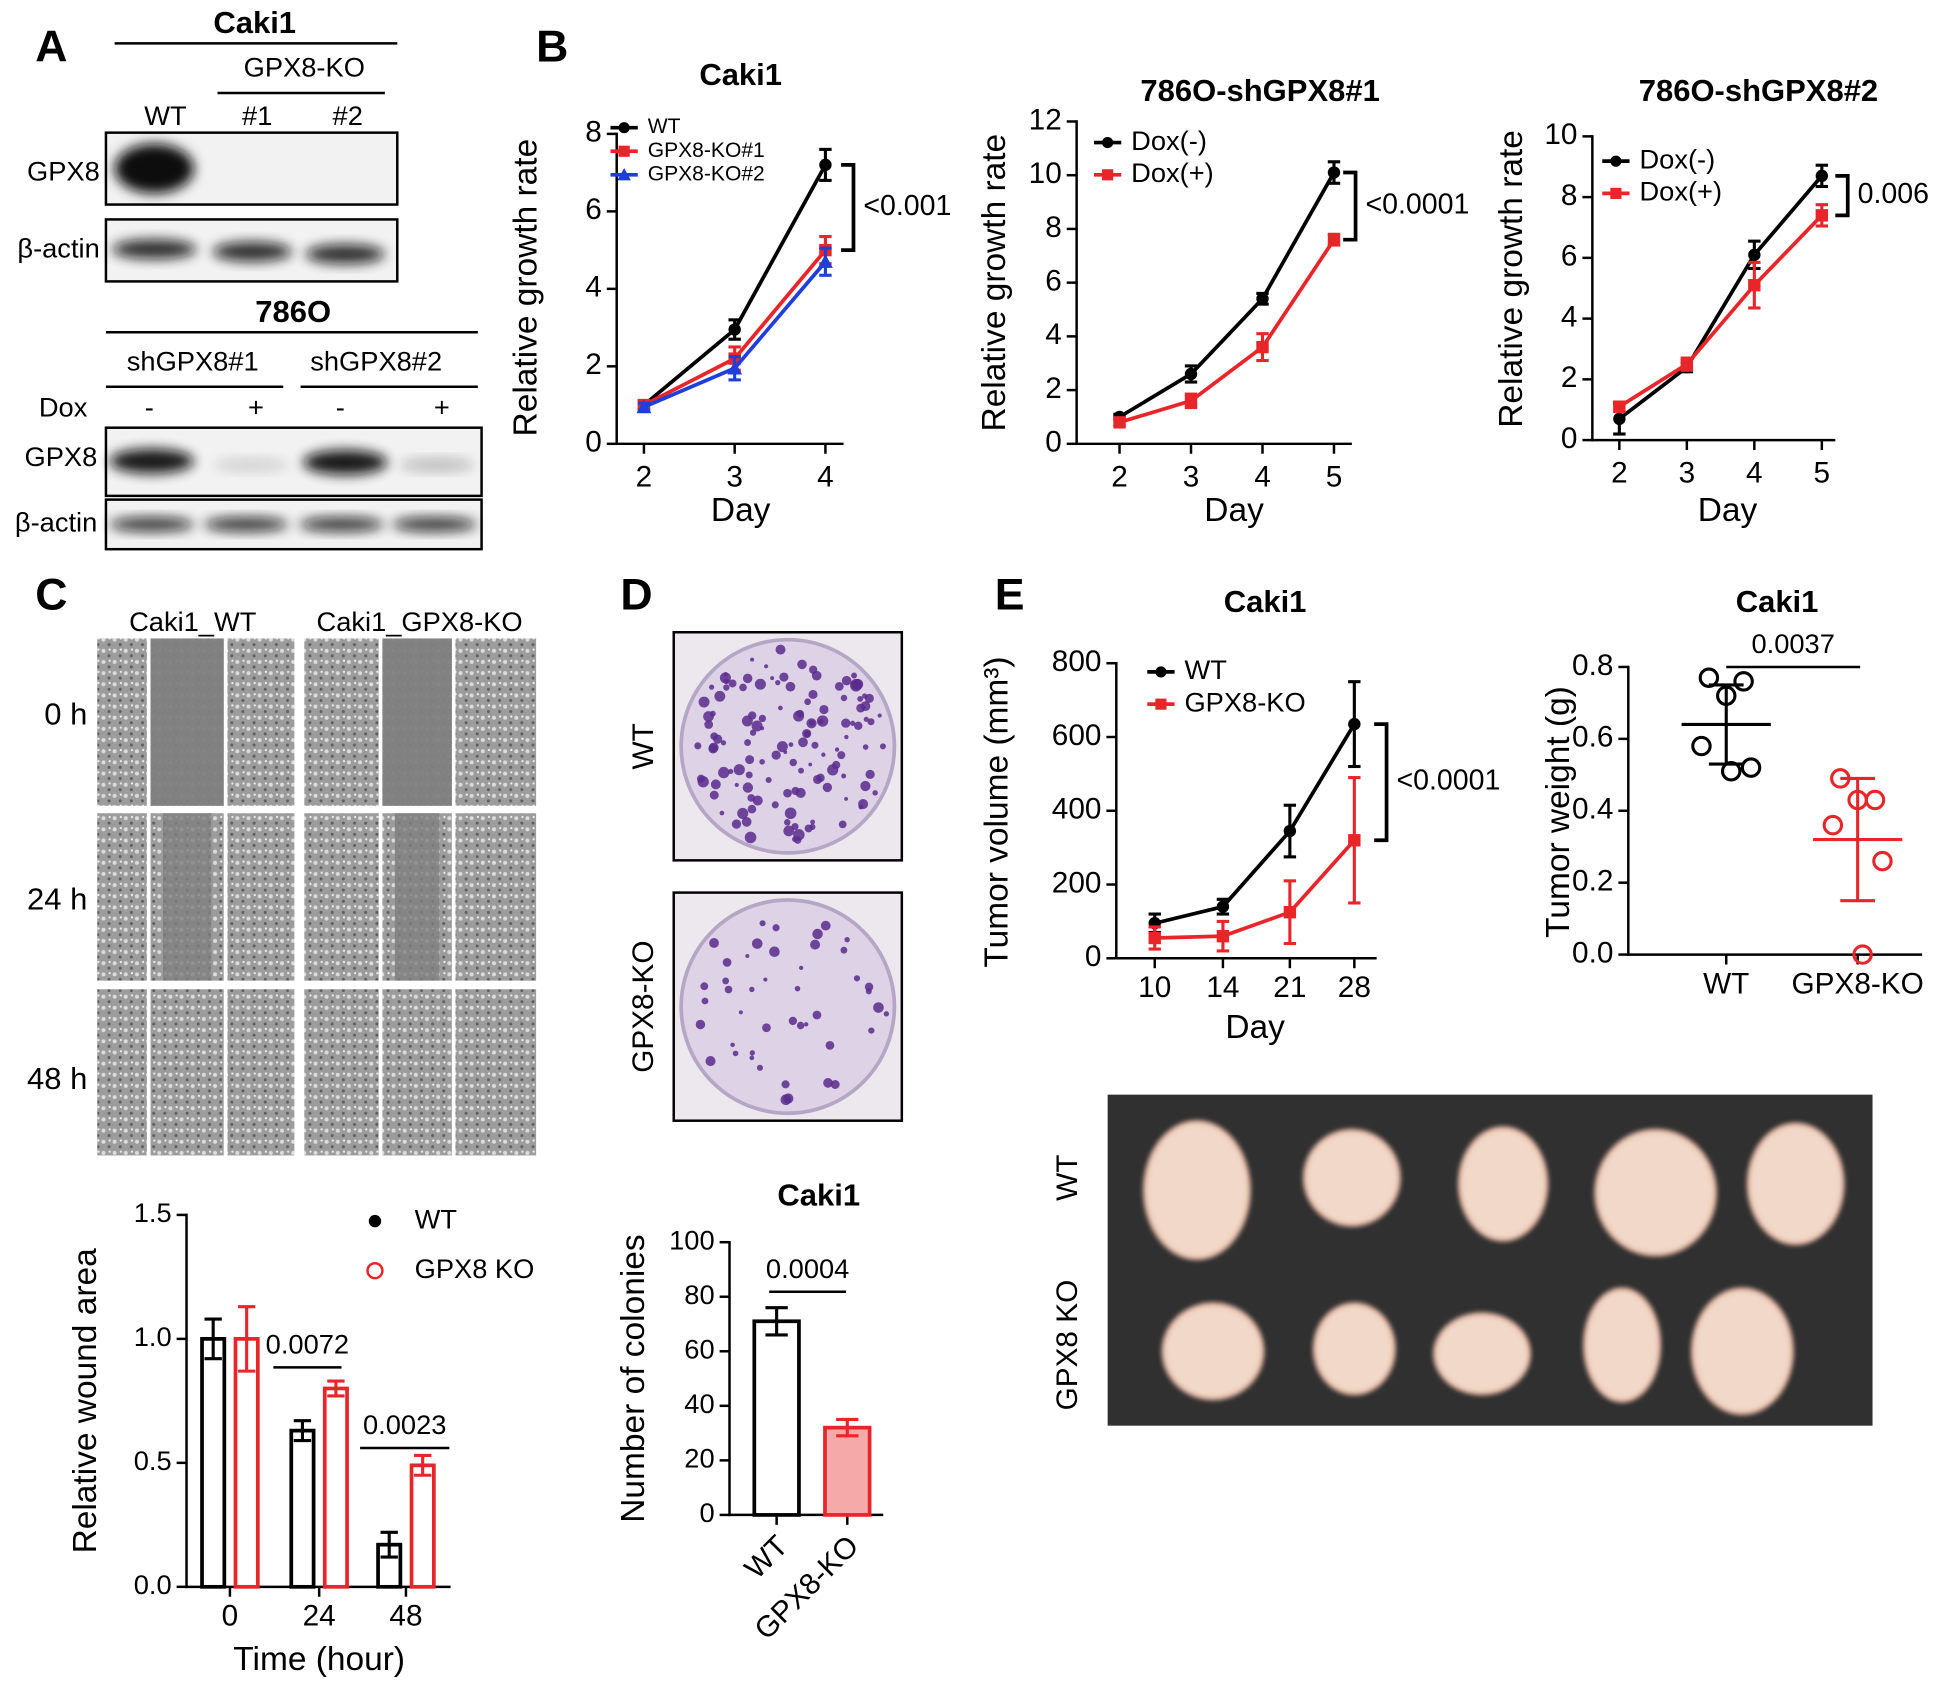  What do you see at coordinates (1893, 194) in the screenshot?
I see `p-value: 0.006` at bounding box center [1893, 194].